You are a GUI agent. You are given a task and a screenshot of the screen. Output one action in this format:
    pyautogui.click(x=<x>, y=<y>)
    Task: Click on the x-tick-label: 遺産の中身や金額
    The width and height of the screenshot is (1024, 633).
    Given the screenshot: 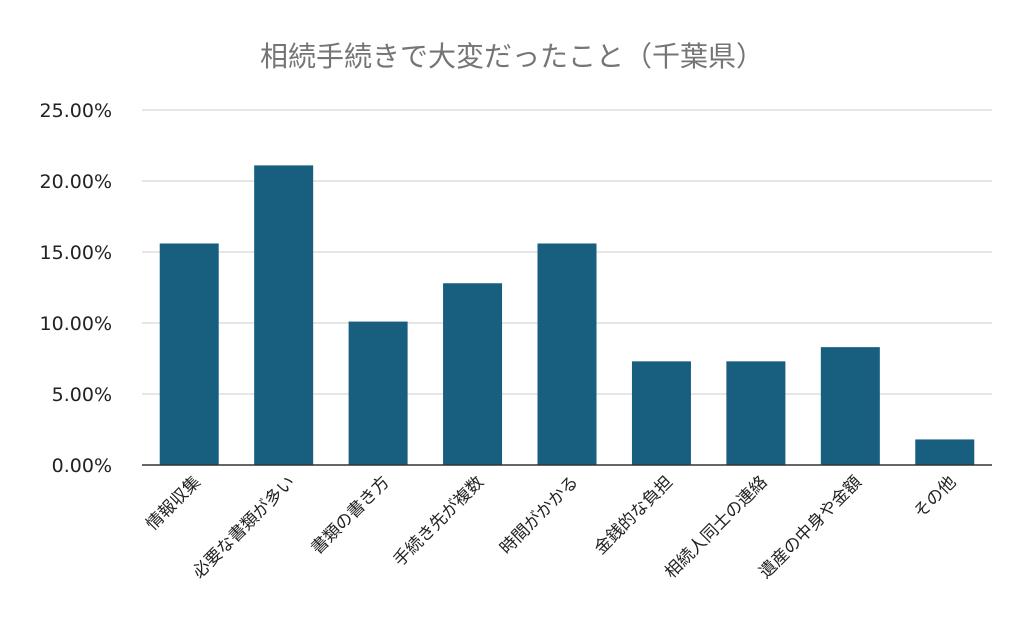 What is the action you would take?
    pyautogui.click(x=811, y=527)
    